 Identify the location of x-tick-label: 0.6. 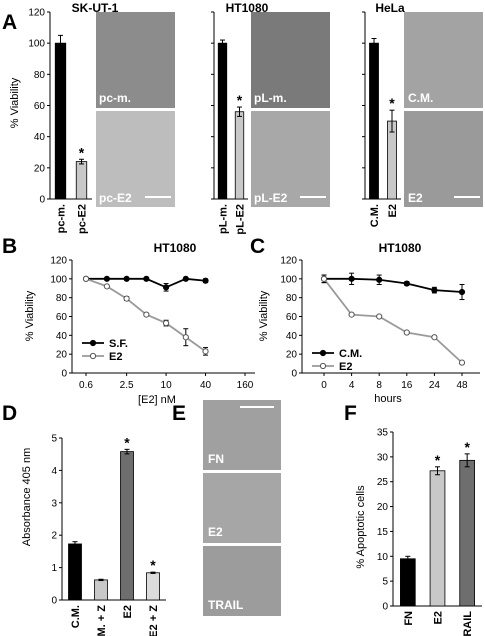
(86, 385).